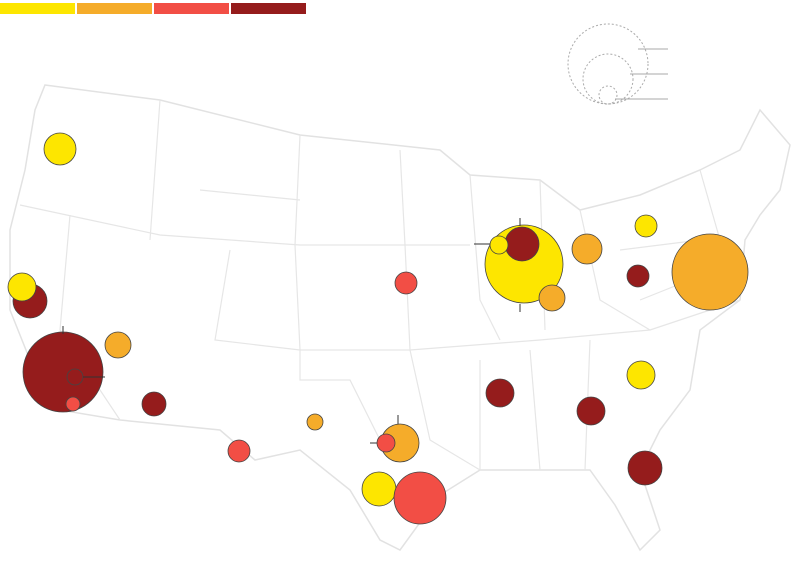  I want to click on size-legend, so click(617, 64).